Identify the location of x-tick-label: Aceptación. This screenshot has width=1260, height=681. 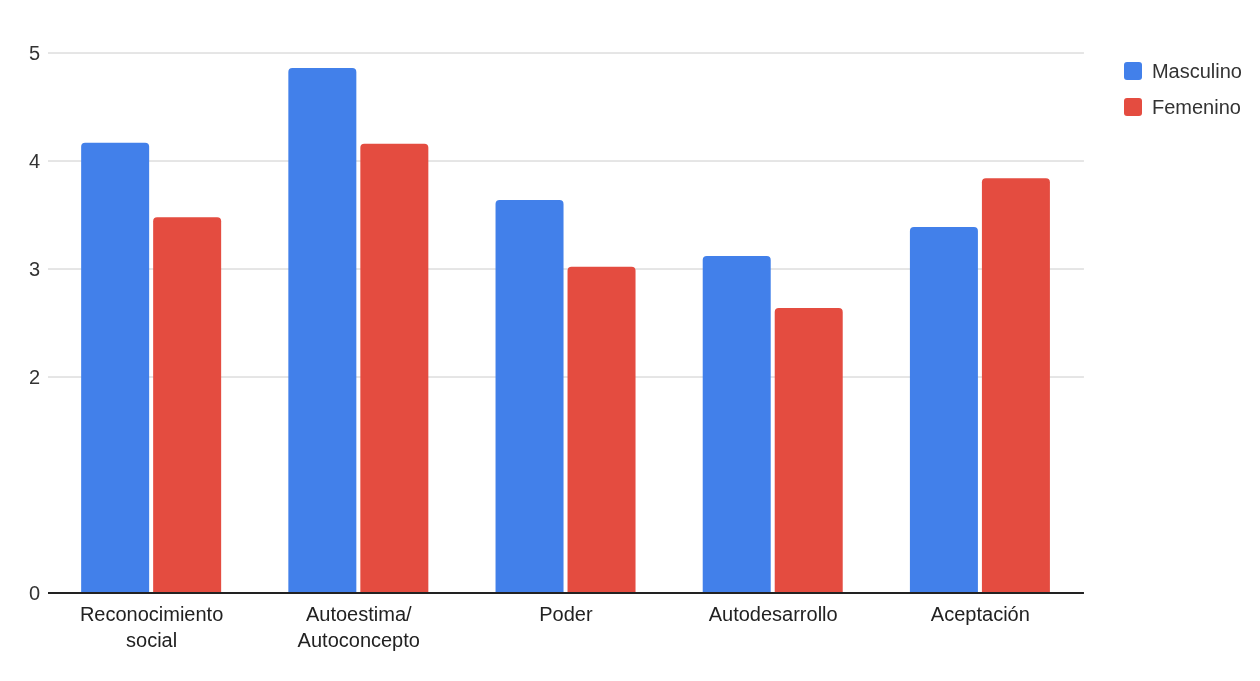
(980, 614).